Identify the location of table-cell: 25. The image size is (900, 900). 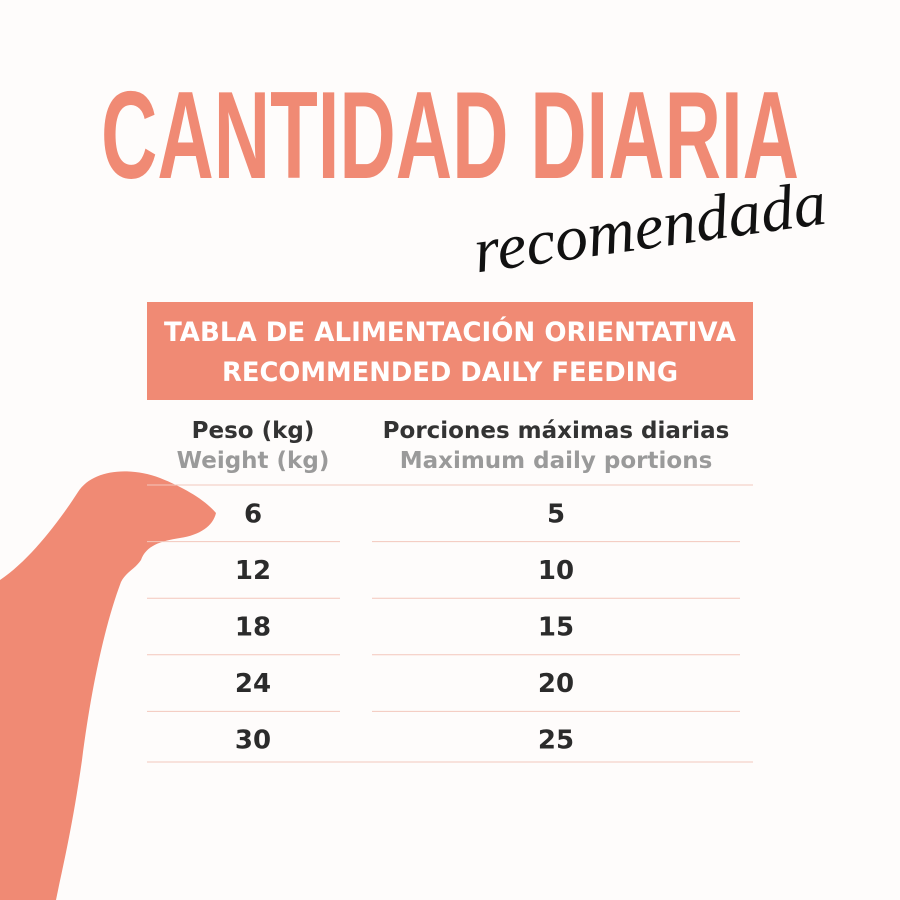
(556, 741).